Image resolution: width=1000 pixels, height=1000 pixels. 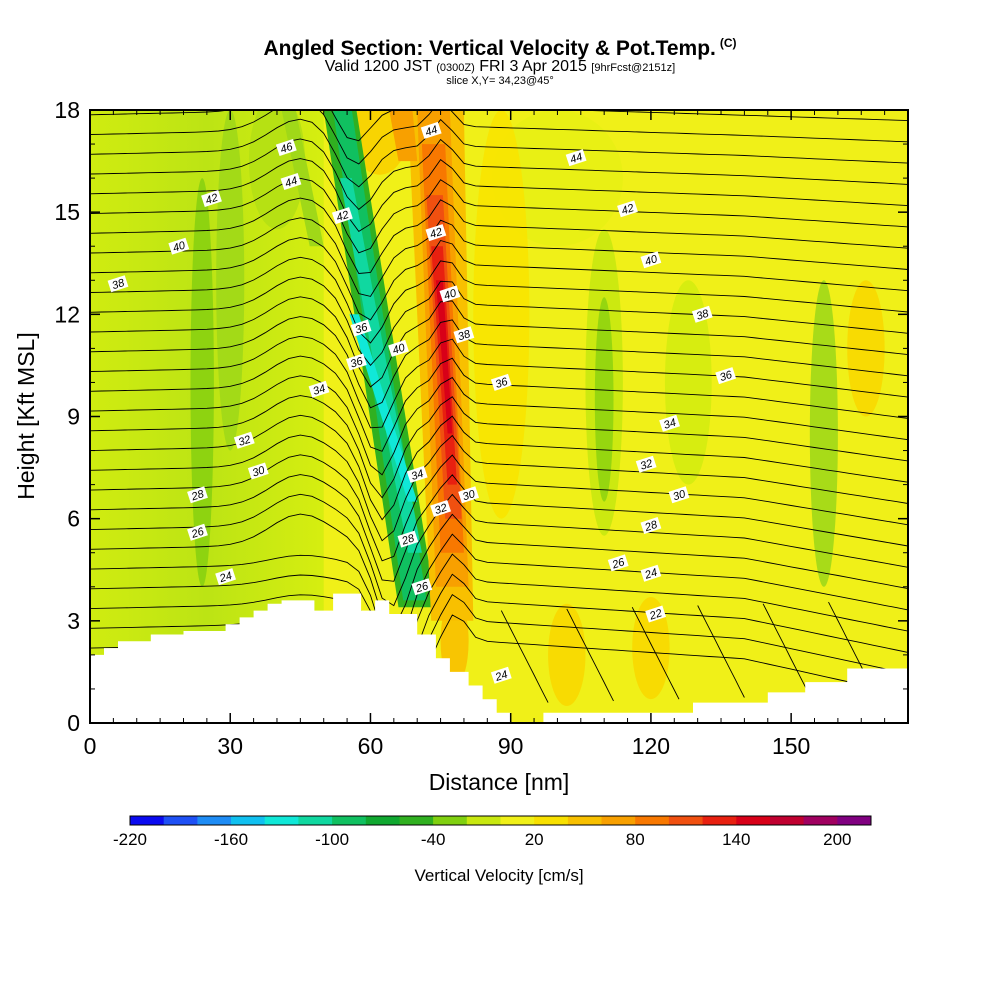 What do you see at coordinates (455, 68) in the screenshot?
I see `valid-utc-text: (0300Z)` at bounding box center [455, 68].